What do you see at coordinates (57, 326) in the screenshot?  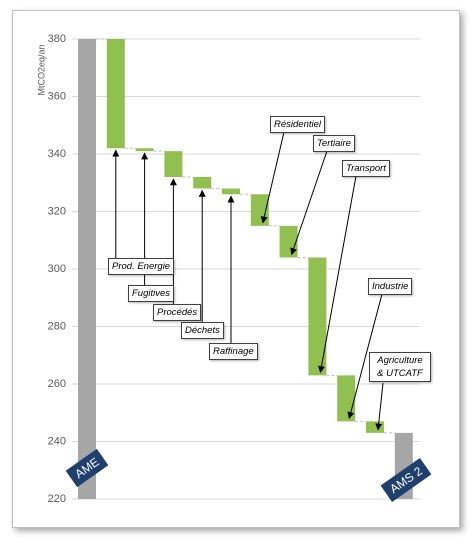 I see `y-tick-label: 280` at bounding box center [57, 326].